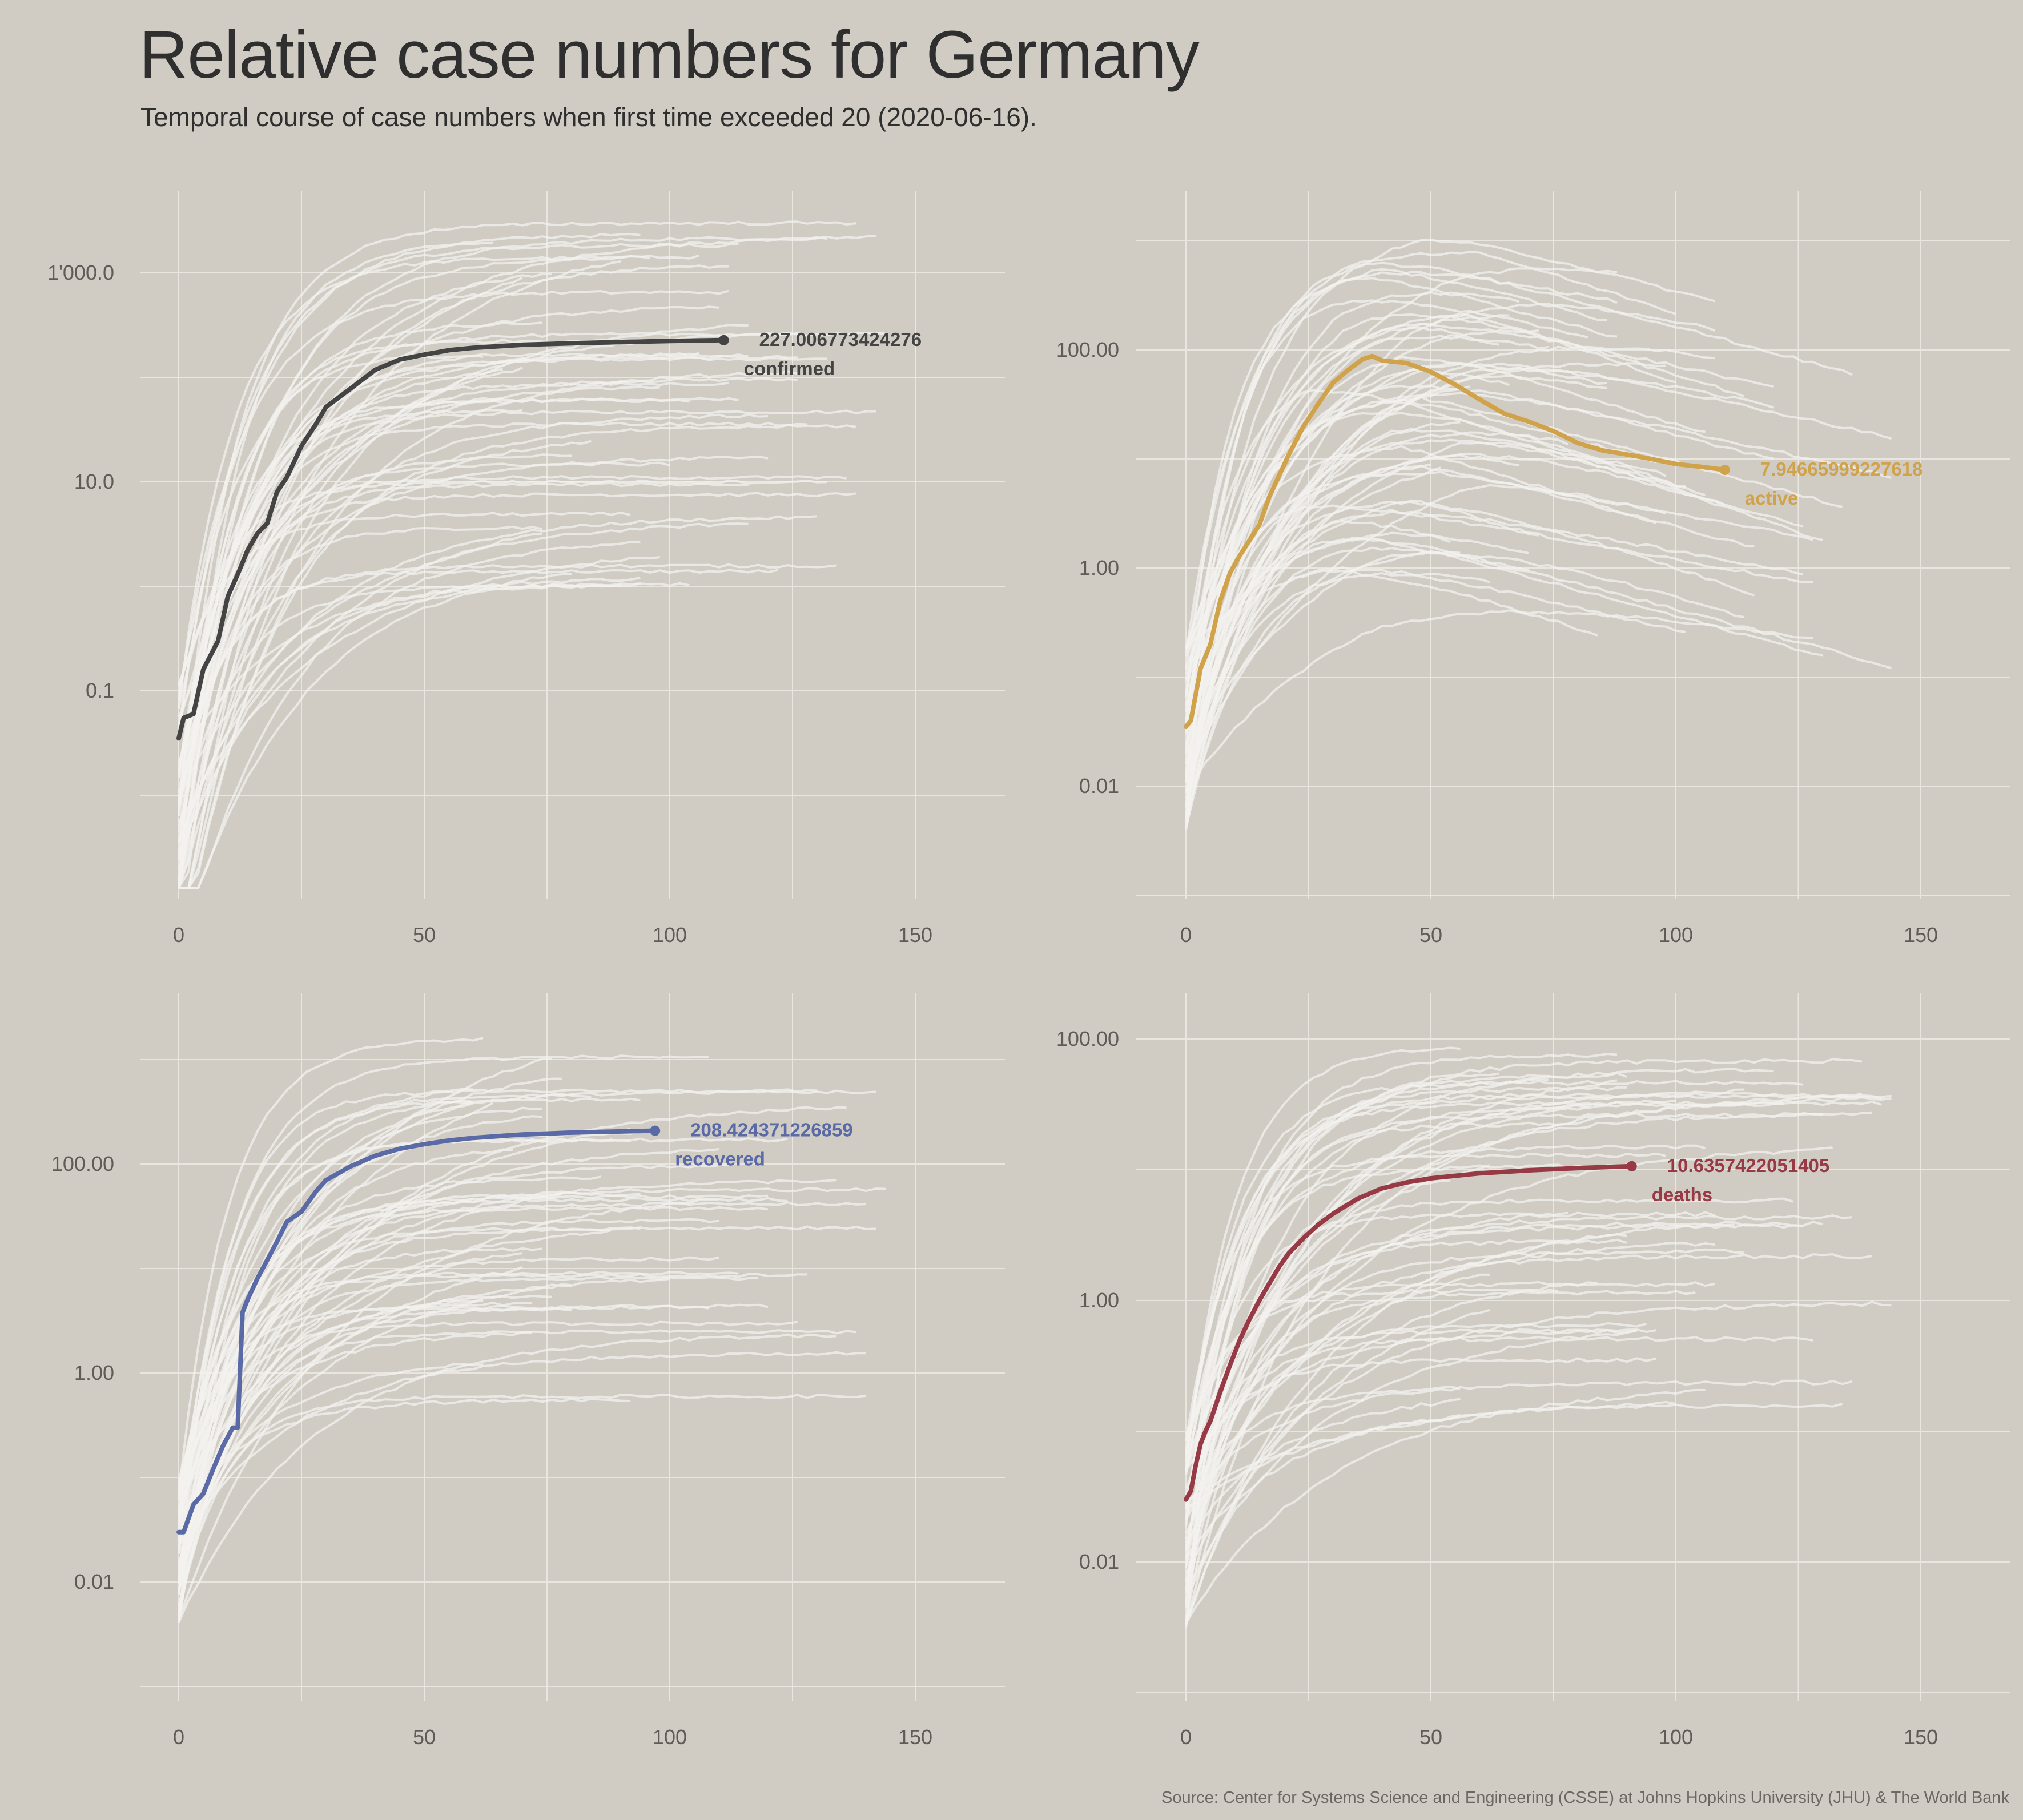  I want to click on chart-title: Relative case numbers for Germany, so click(669, 54).